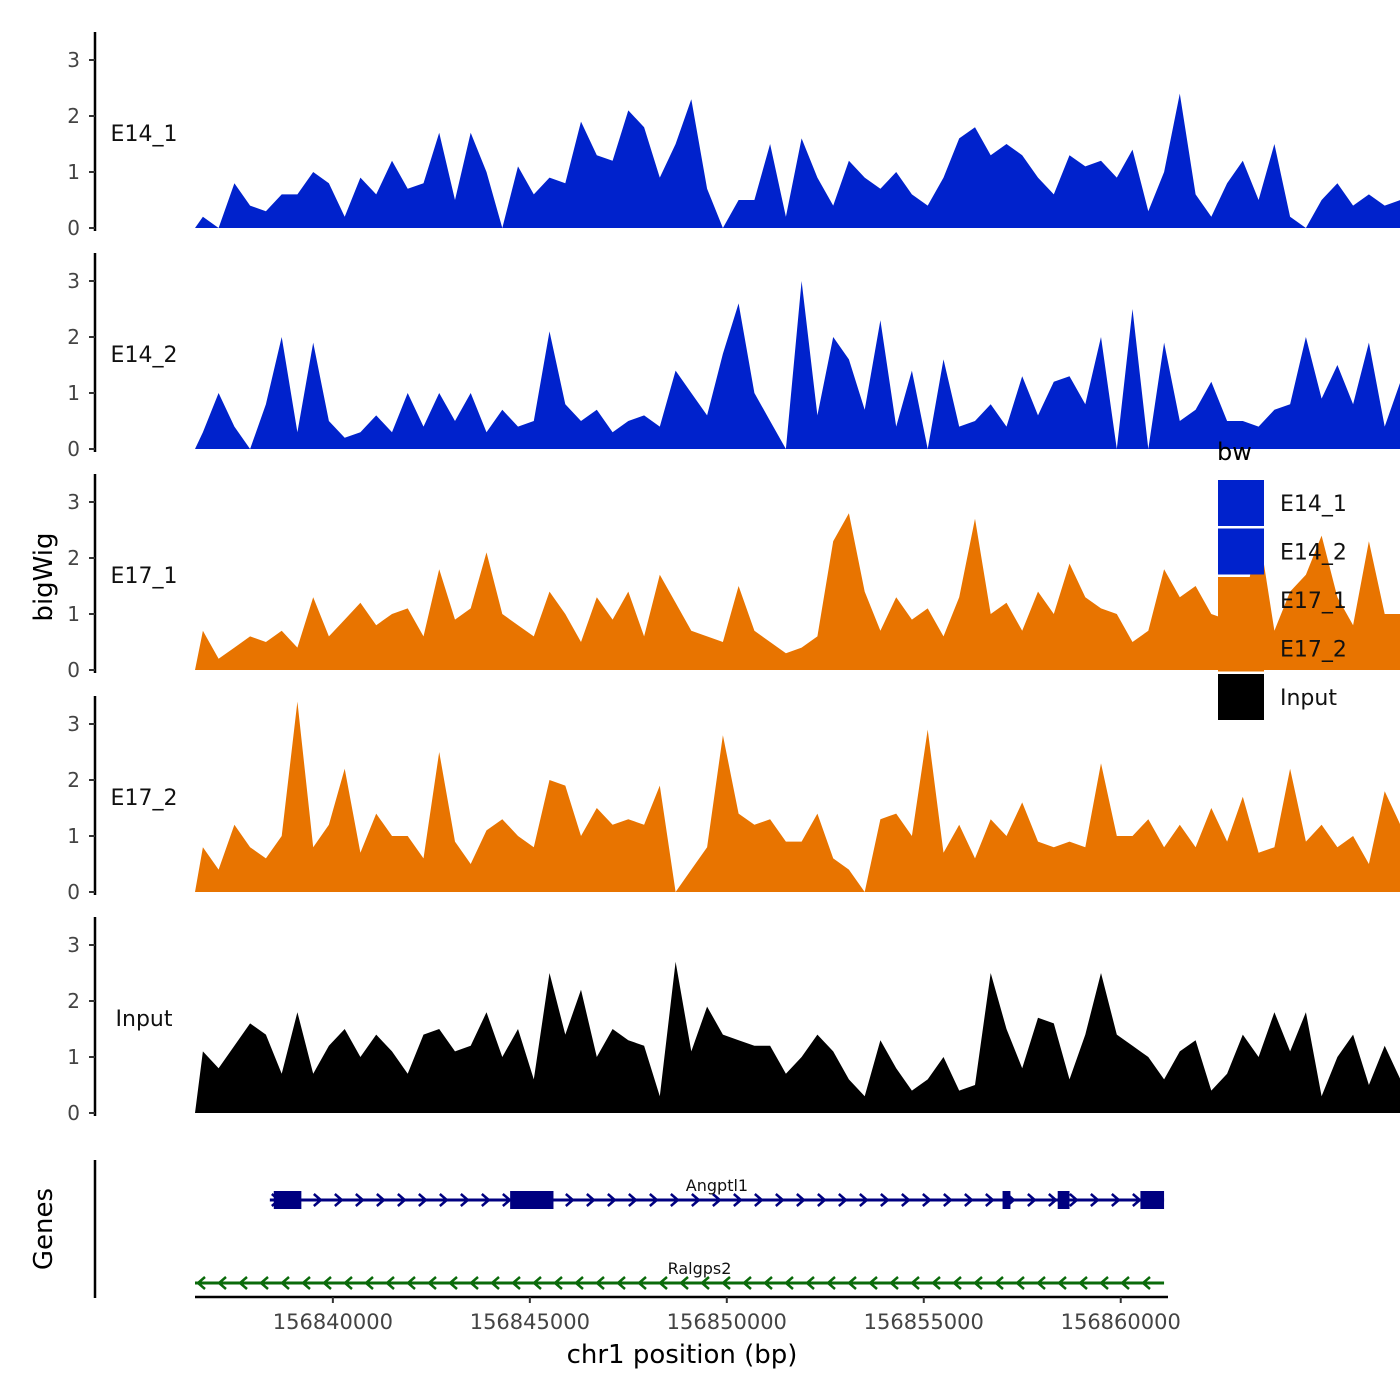 The width and height of the screenshot is (1400, 1400). I want to click on track-label: E14_1, so click(144, 134).